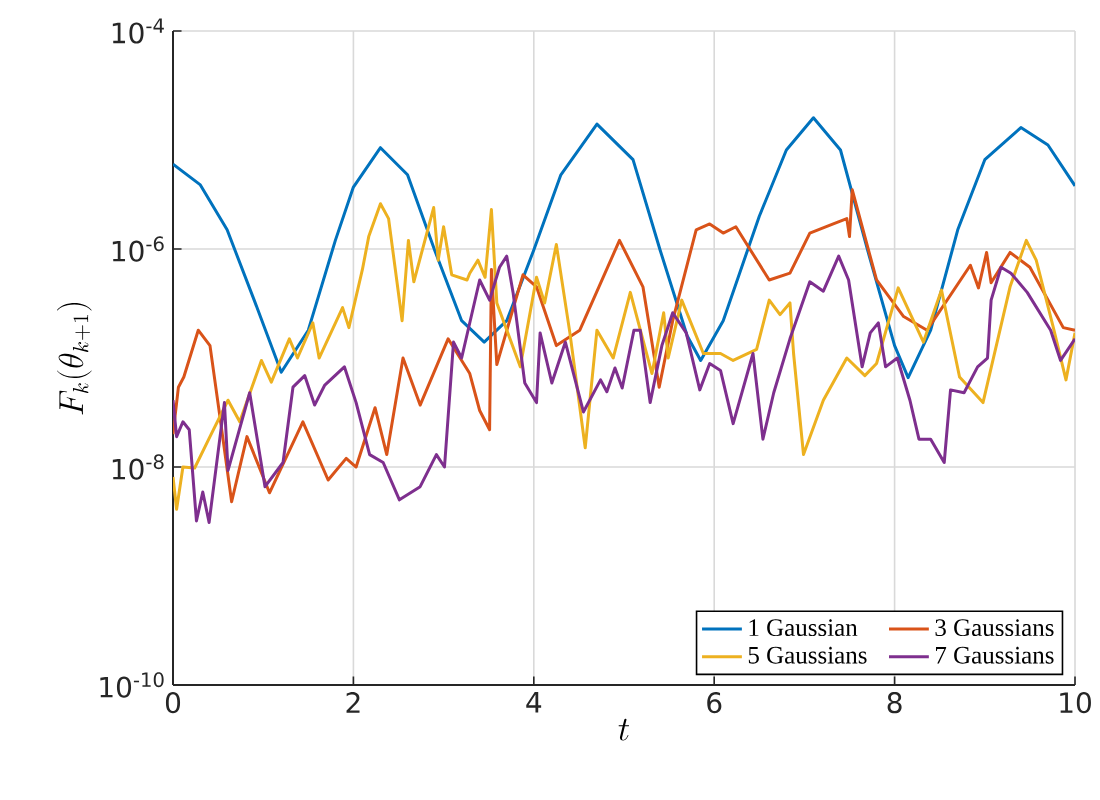  Describe the element at coordinates (894, 703) in the screenshot. I see `x-tick-label: 8` at that location.